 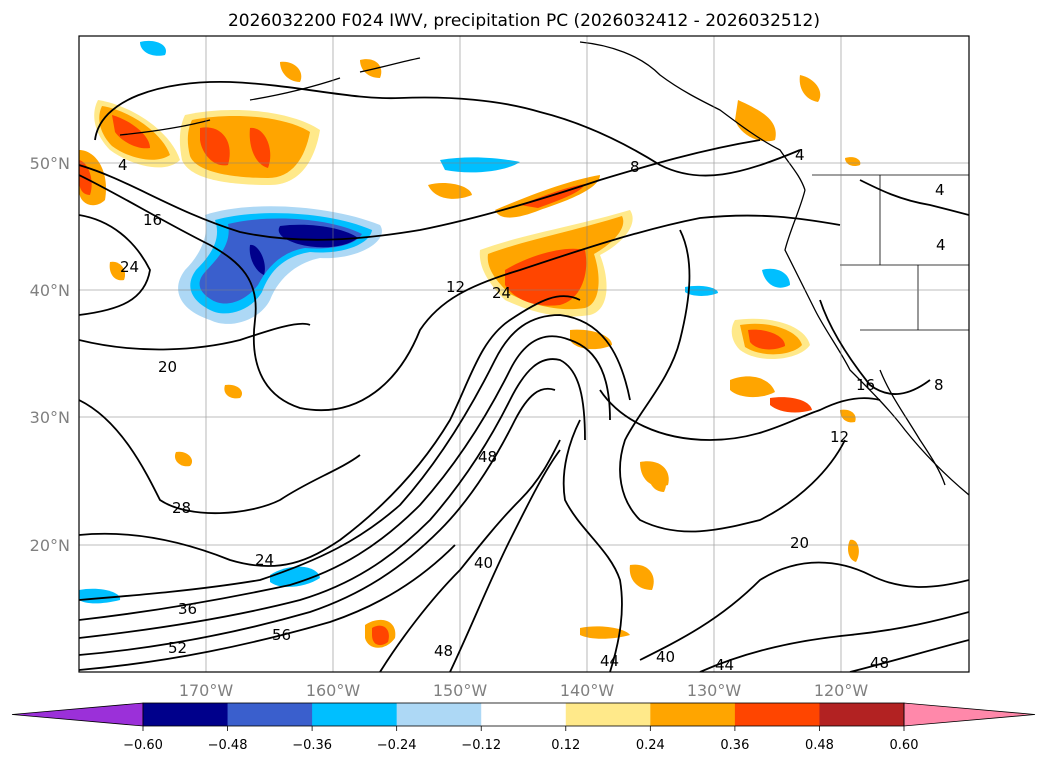 I want to click on latitude-labels: 50°N 40°N 30°N 20°N, so click(x=50, y=354).